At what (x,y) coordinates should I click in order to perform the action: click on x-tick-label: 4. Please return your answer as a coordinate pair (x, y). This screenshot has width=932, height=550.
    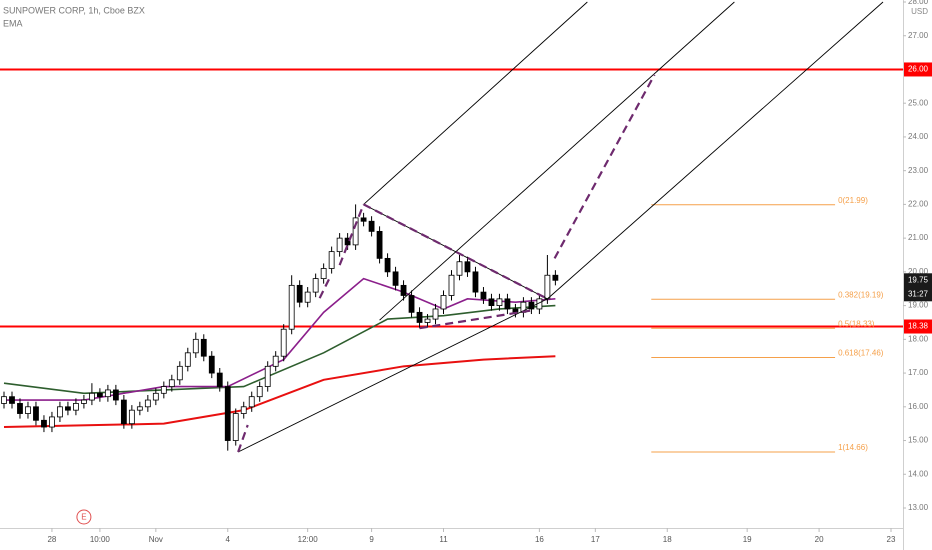
    Looking at the image, I should click on (228, 539).